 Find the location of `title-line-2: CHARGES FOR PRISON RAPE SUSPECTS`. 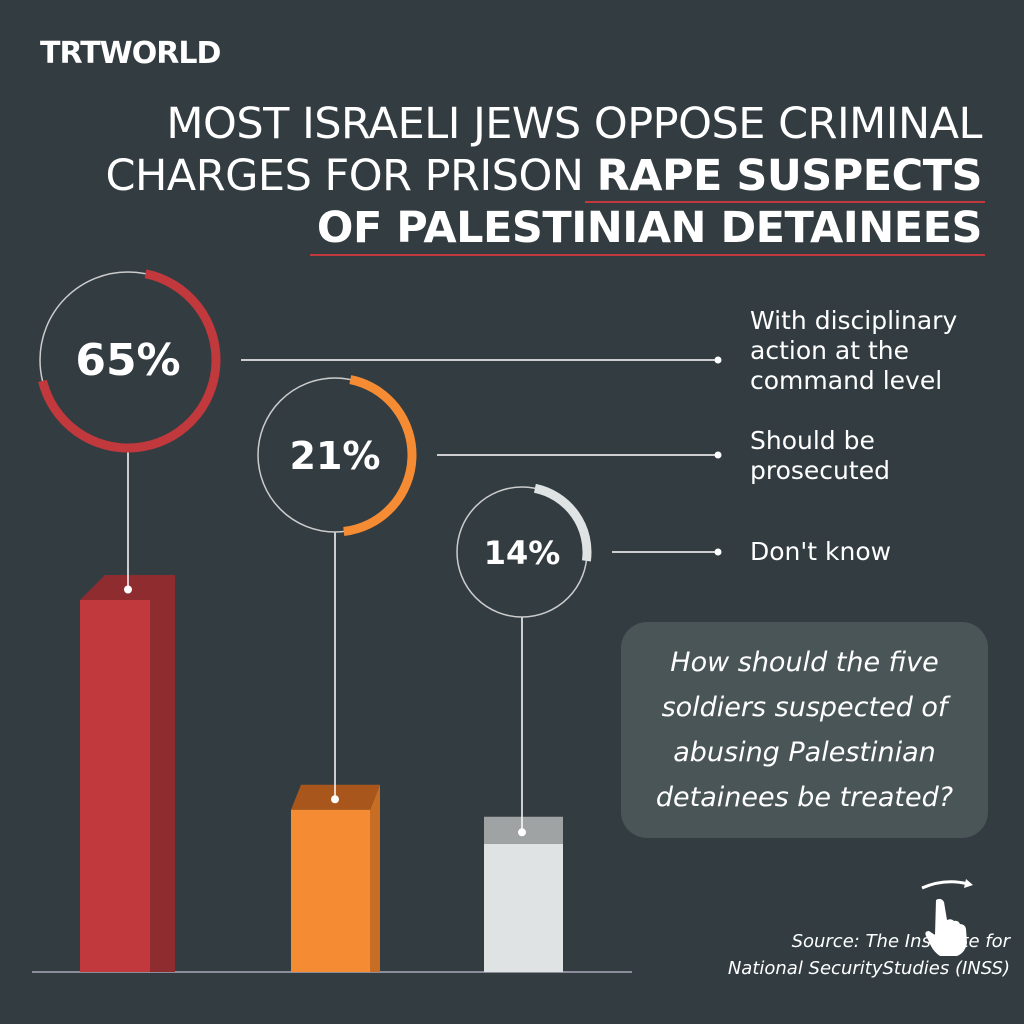

title-line-2: CHARGES FOR PRISON RAPE SUSPECTS is located at coordinates (543, 176).